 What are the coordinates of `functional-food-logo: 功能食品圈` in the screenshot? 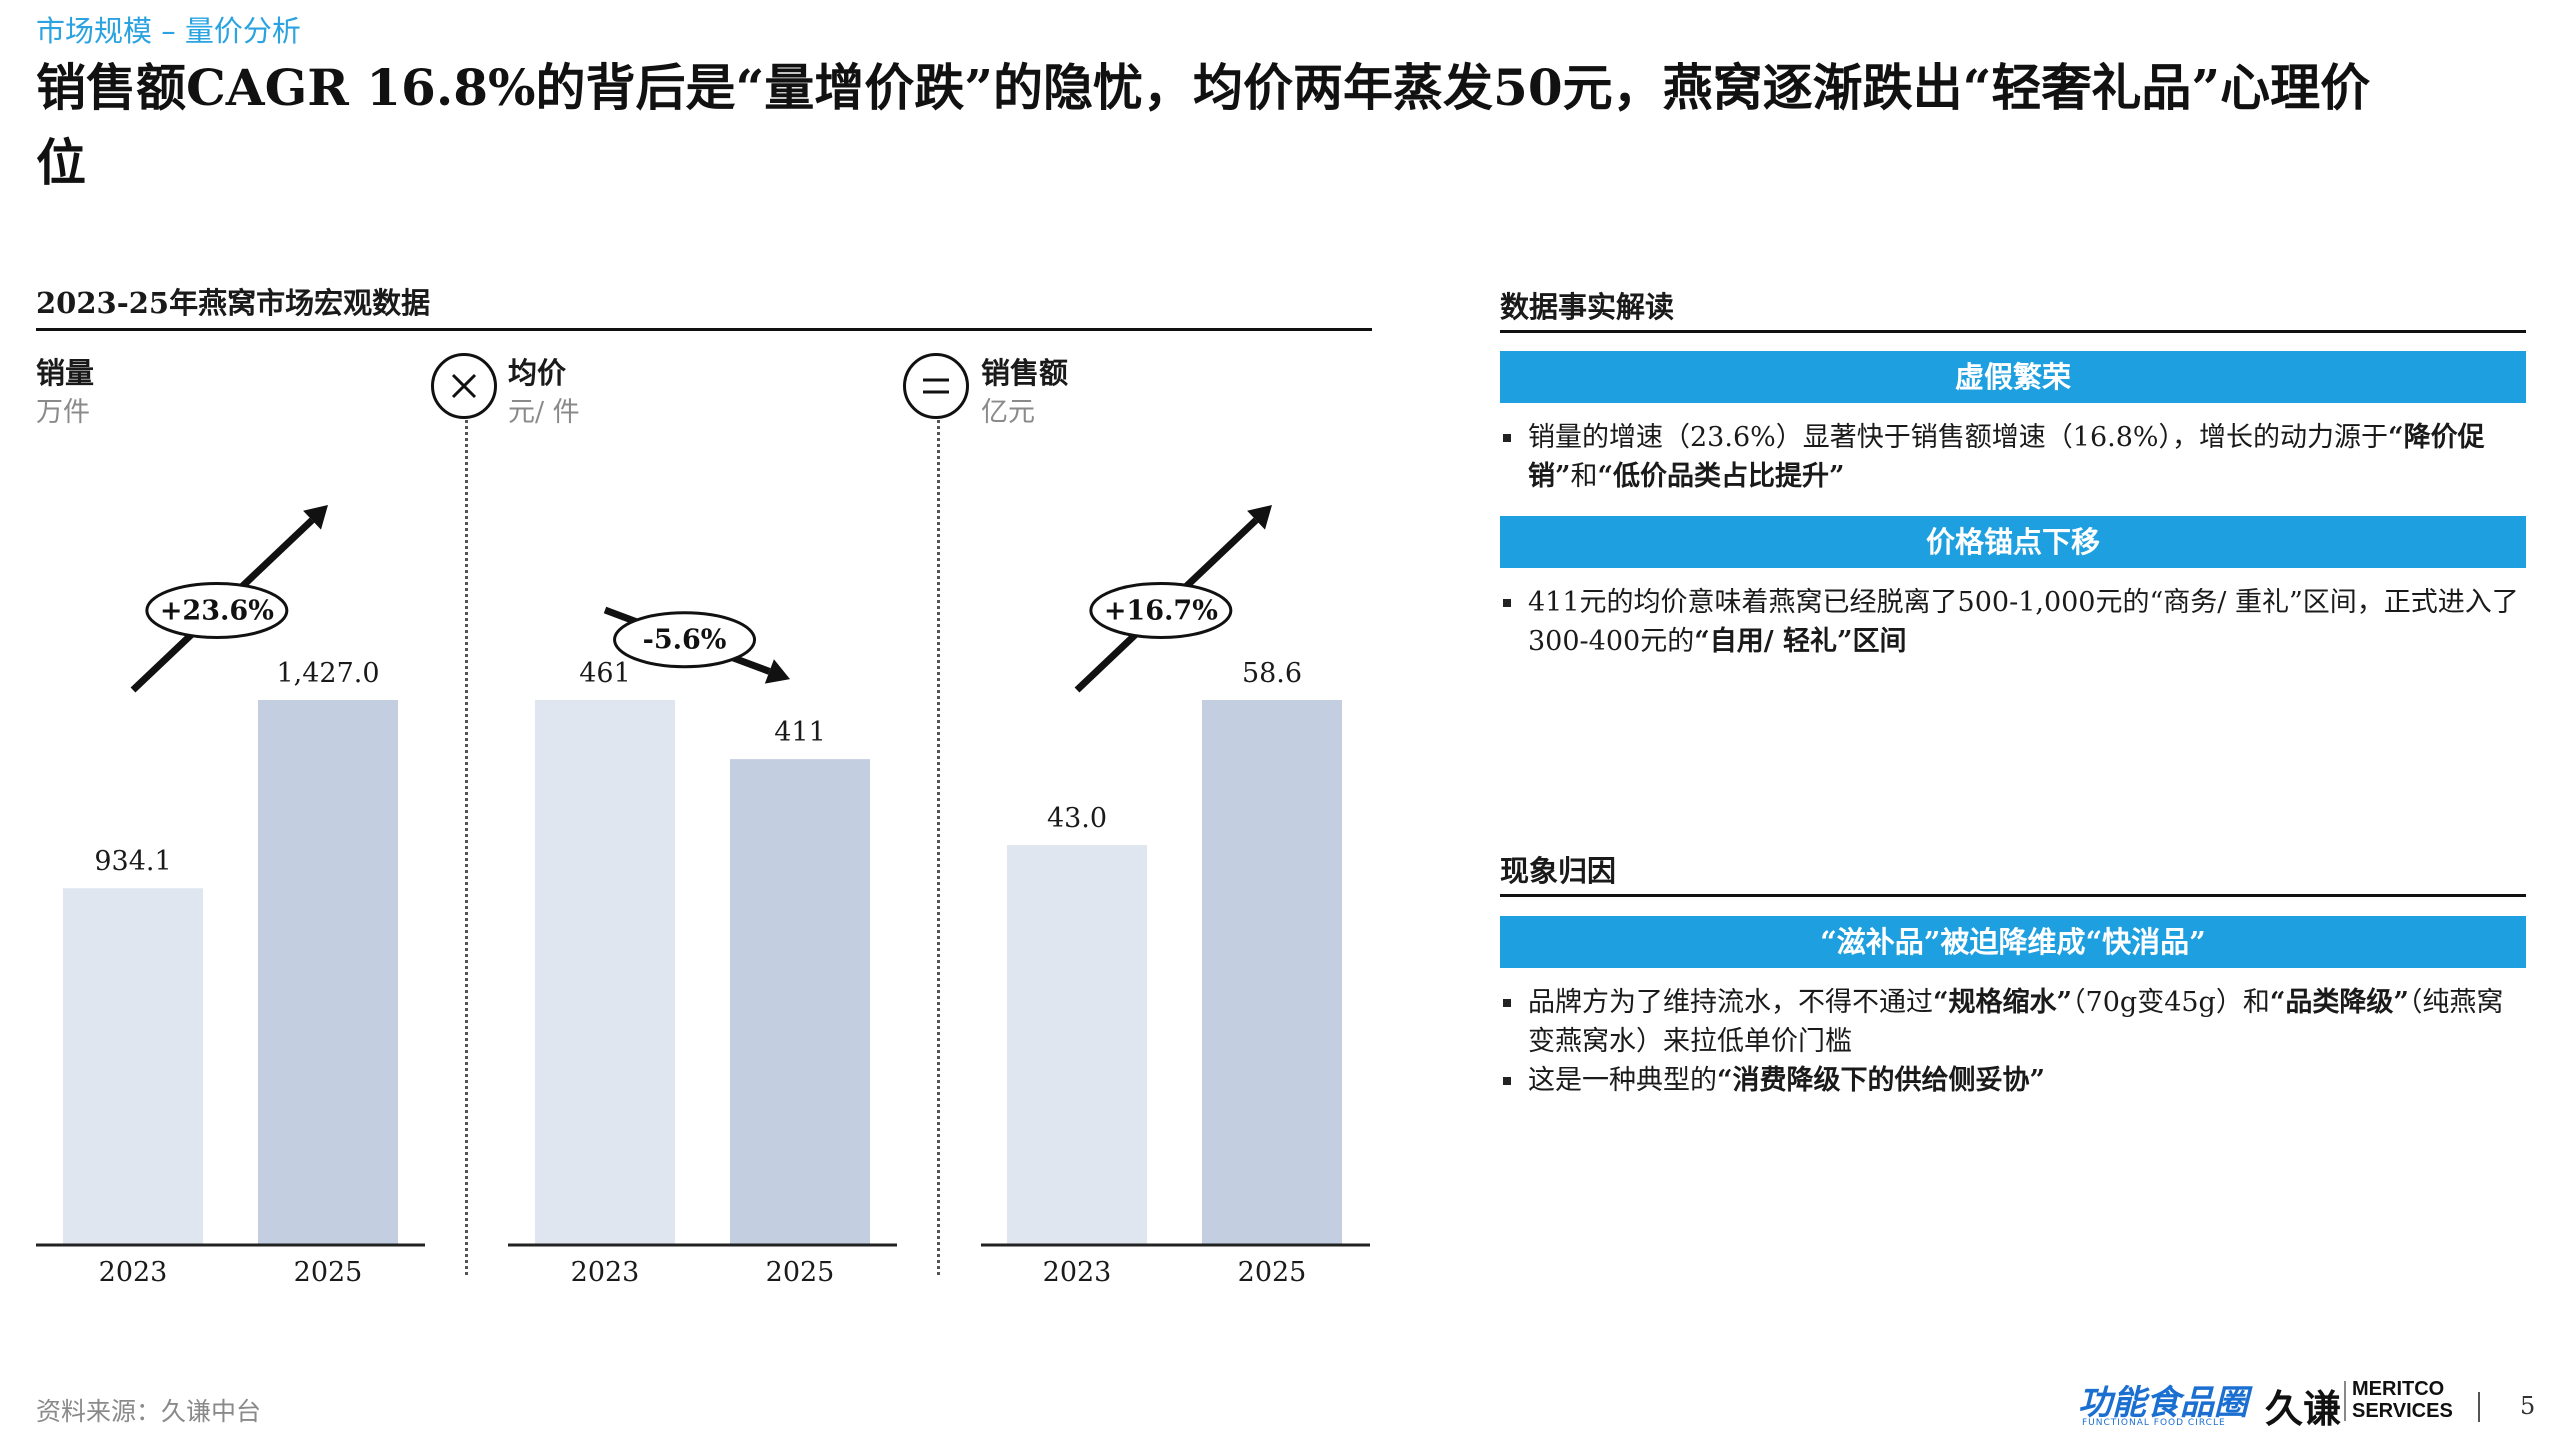 It's located at (2163, 1403).